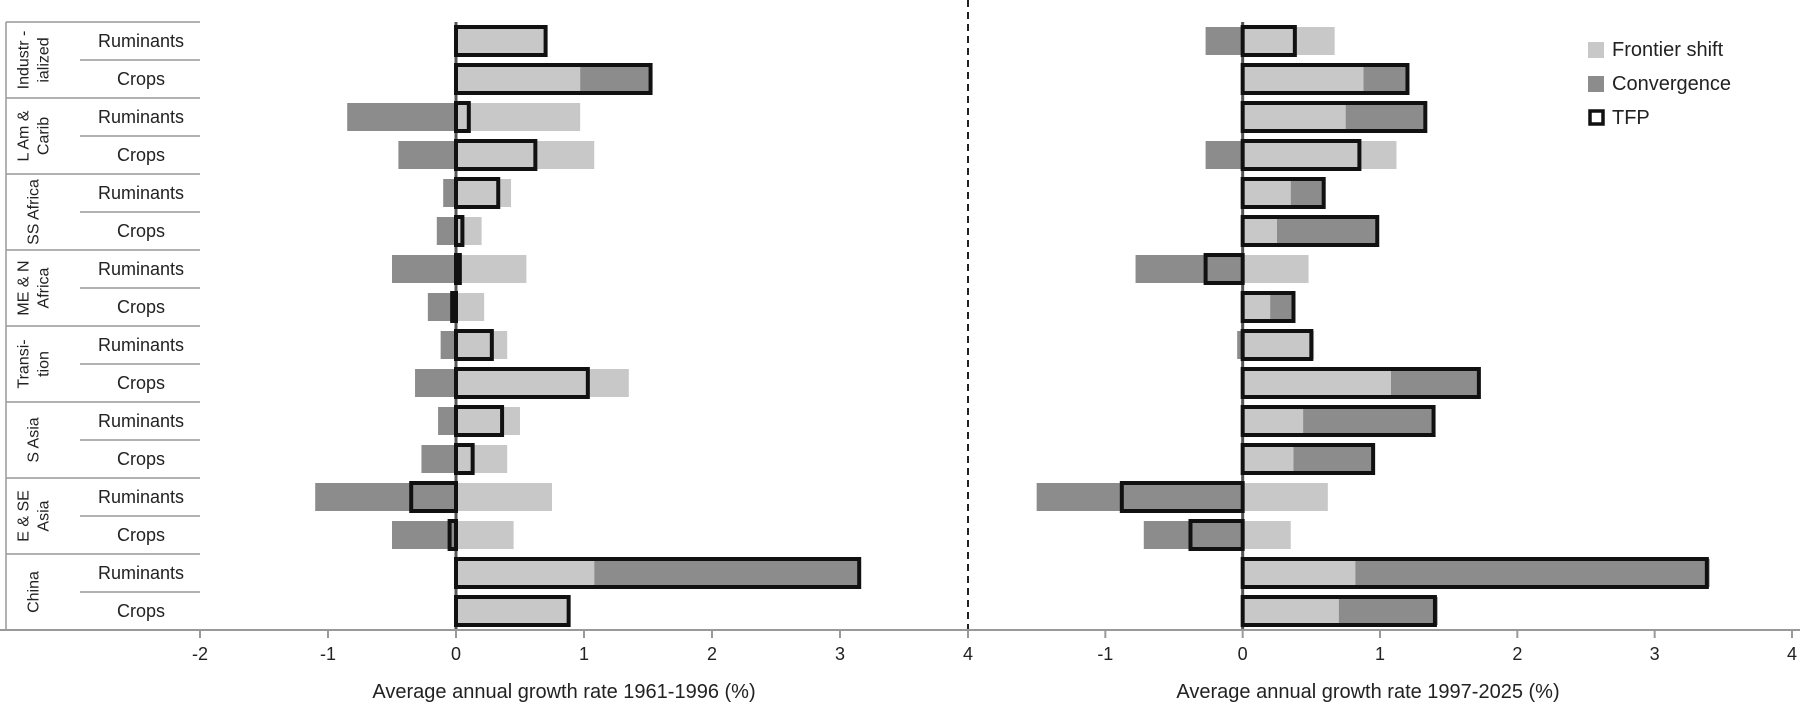  I want to click on bar-convergence-e-se-asia-crops, so click(1193, 535).